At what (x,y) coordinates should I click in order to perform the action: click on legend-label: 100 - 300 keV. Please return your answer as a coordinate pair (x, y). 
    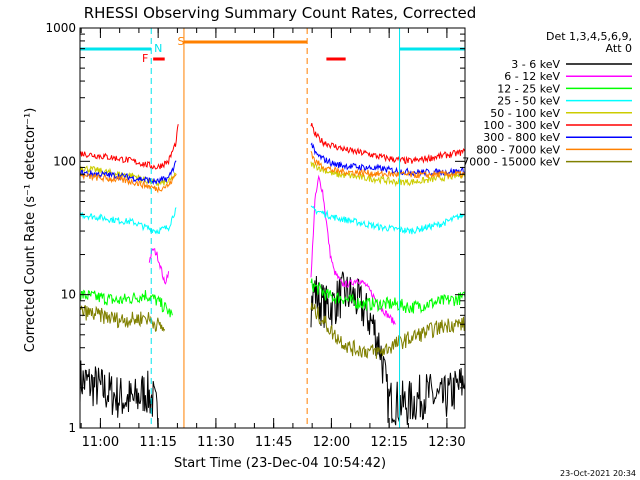
    Looking at the image, I should click on (521, 125).